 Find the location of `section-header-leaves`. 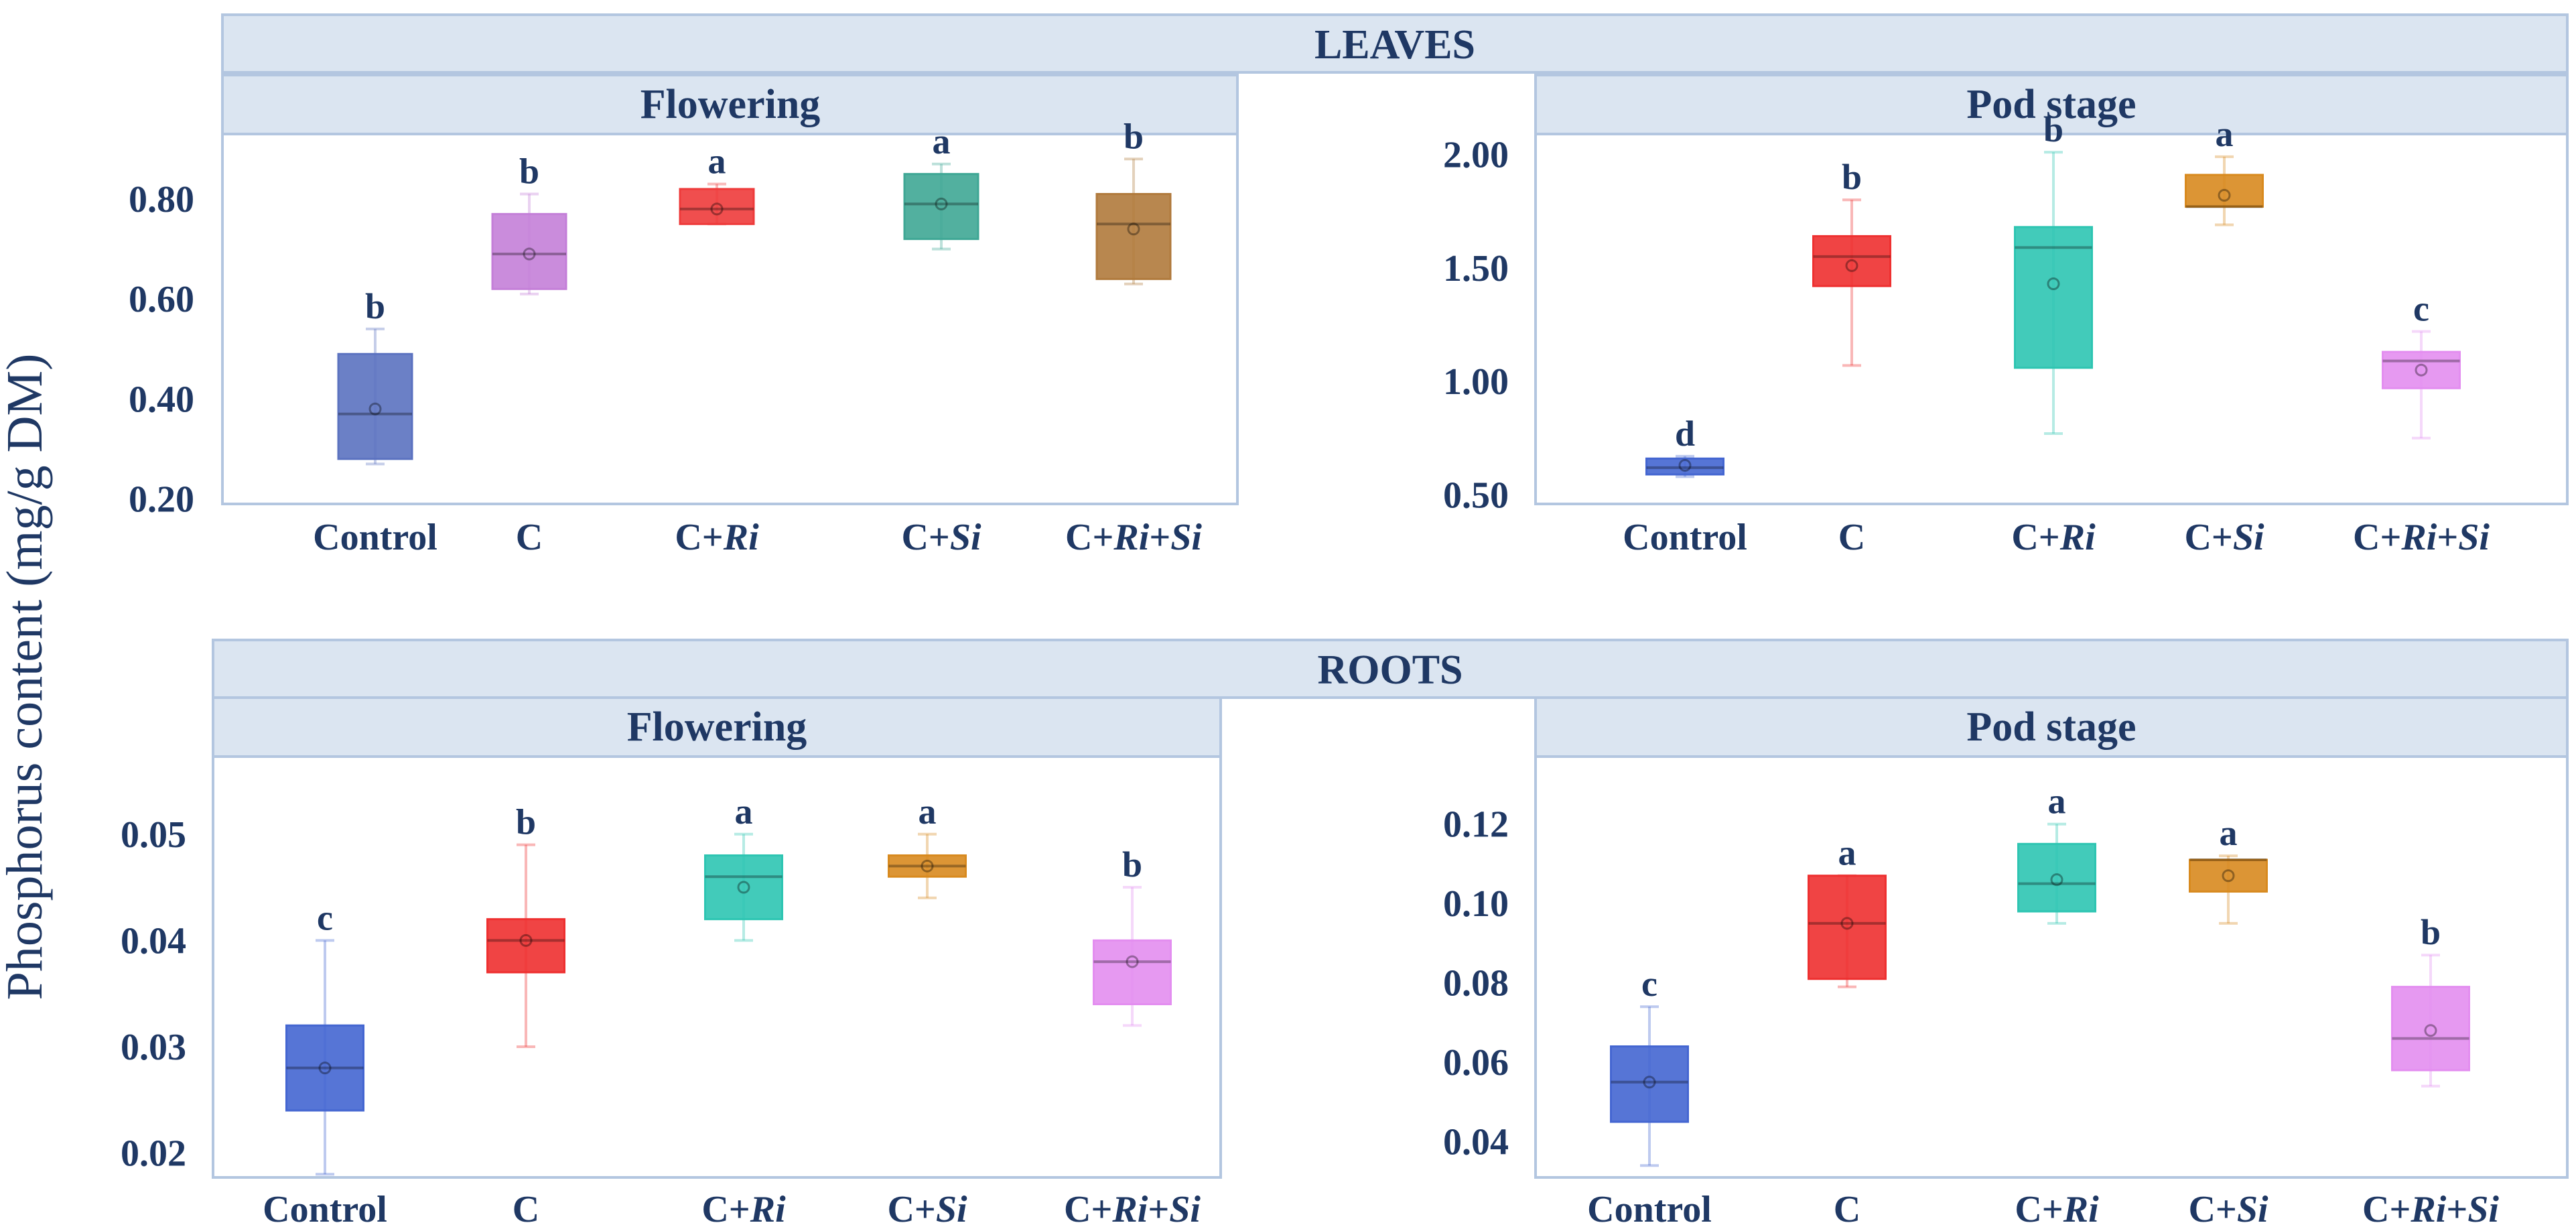

section-header-leaves is located at coordinates (1395, 43).